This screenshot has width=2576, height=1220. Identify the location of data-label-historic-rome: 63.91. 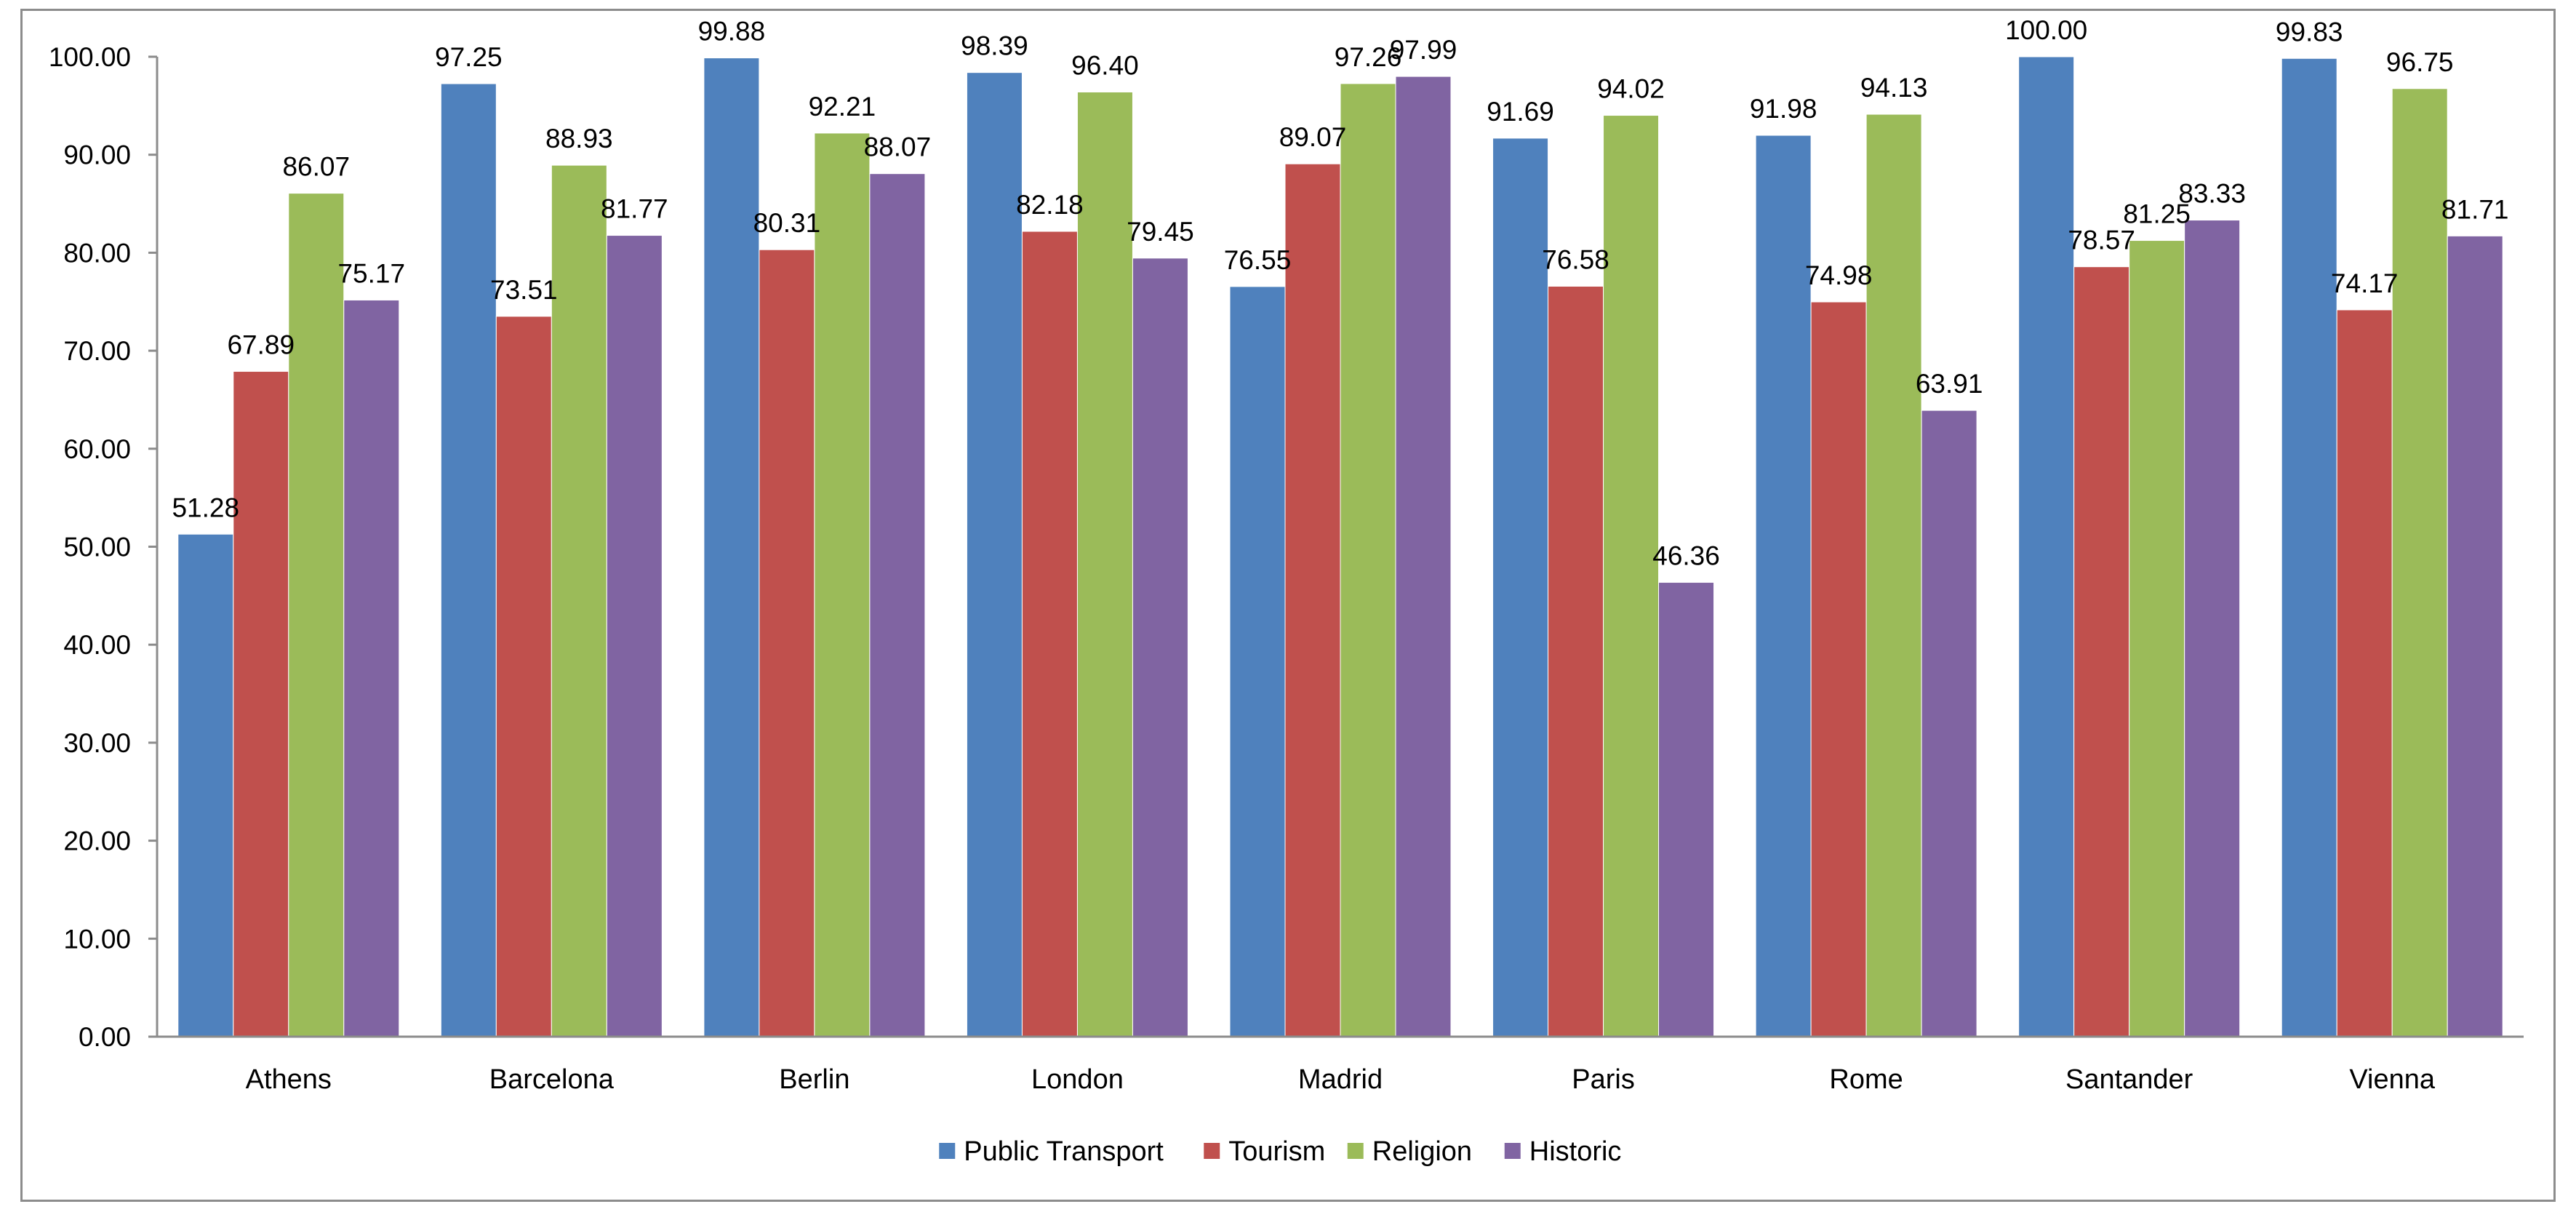
(1949, 384).